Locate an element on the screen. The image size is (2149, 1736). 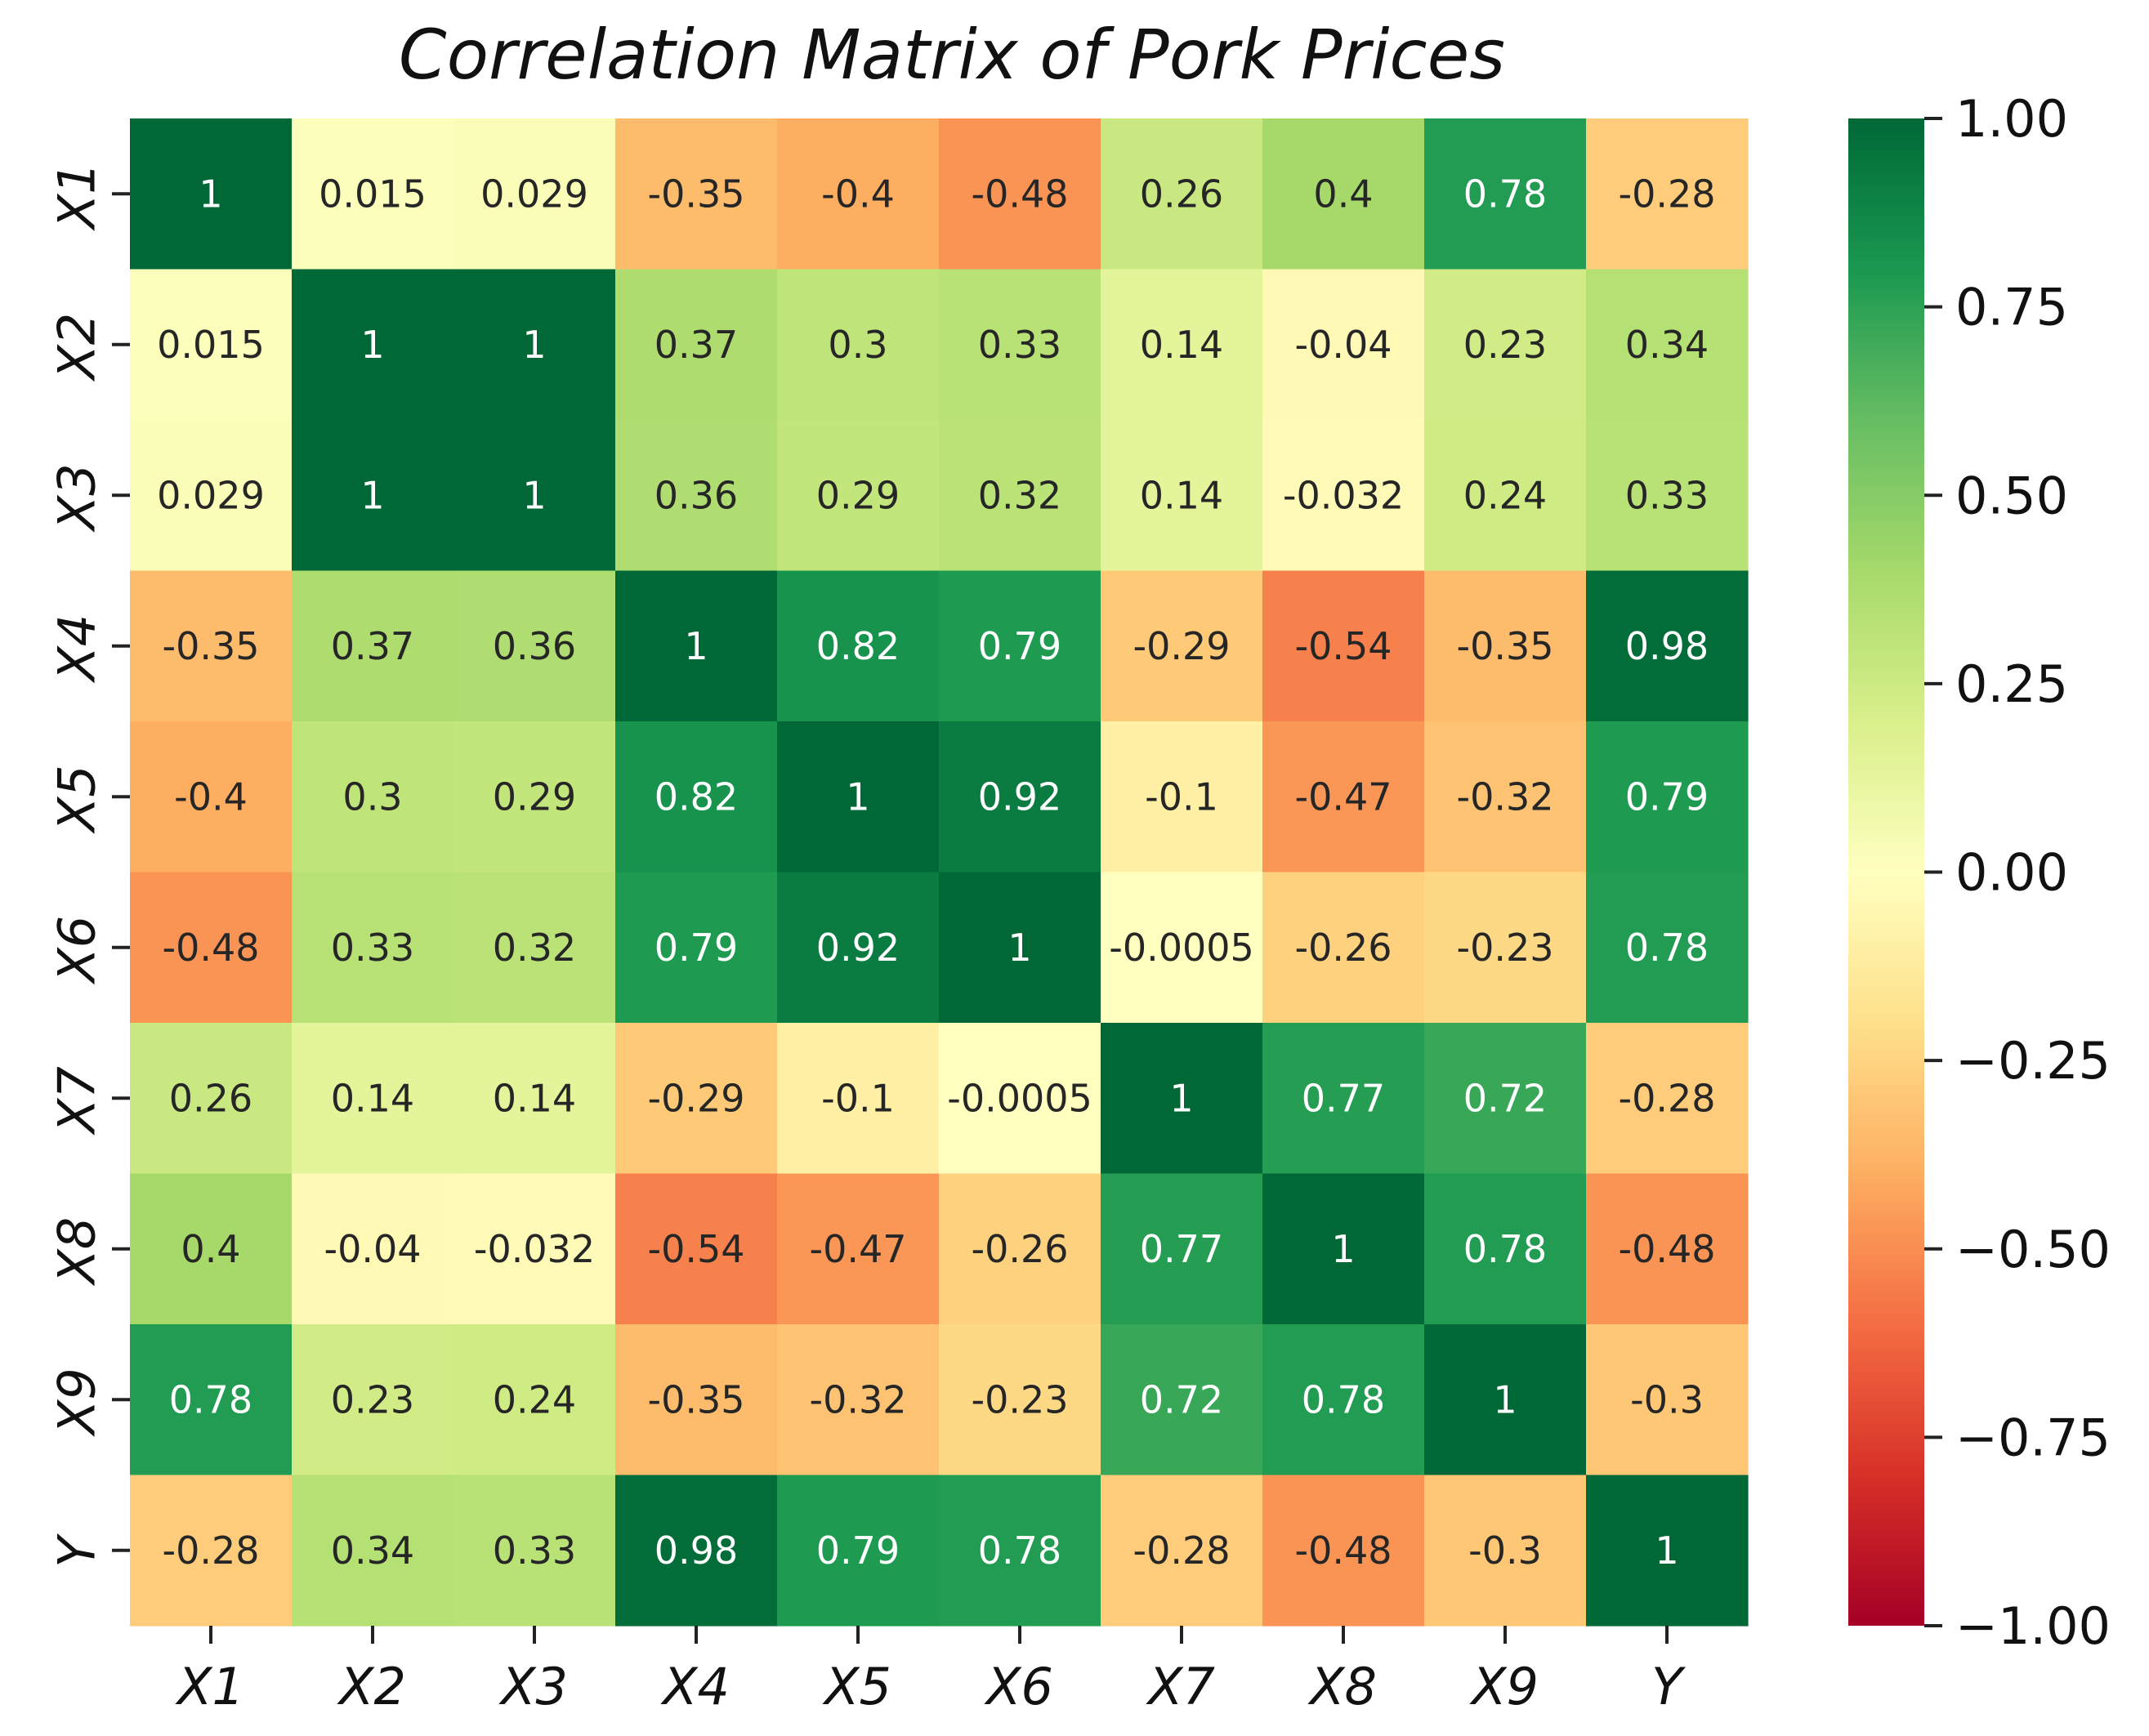
cell-value-label: 0.92 is located at coordinates (1019, 797).